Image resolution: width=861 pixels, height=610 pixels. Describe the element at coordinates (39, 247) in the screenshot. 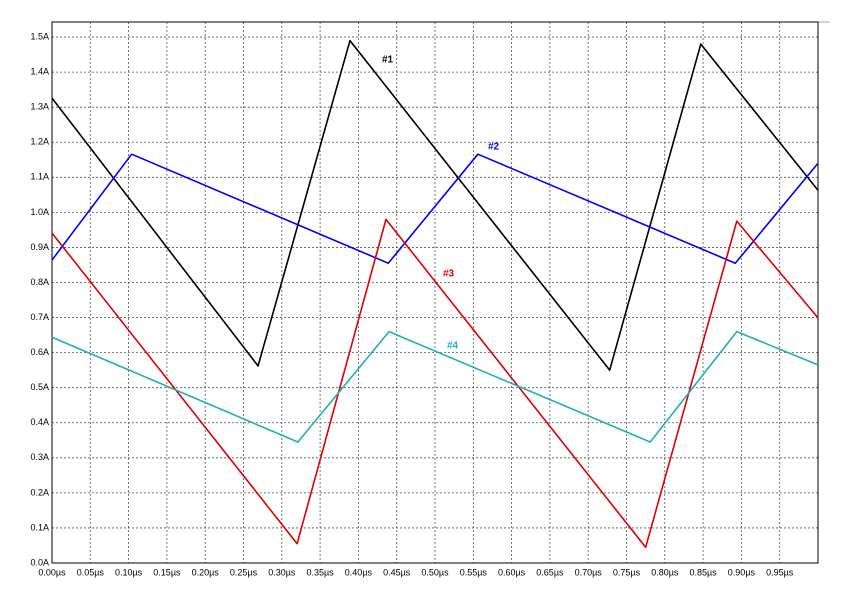

I see `y-tick-label: 0.9A` at that location.